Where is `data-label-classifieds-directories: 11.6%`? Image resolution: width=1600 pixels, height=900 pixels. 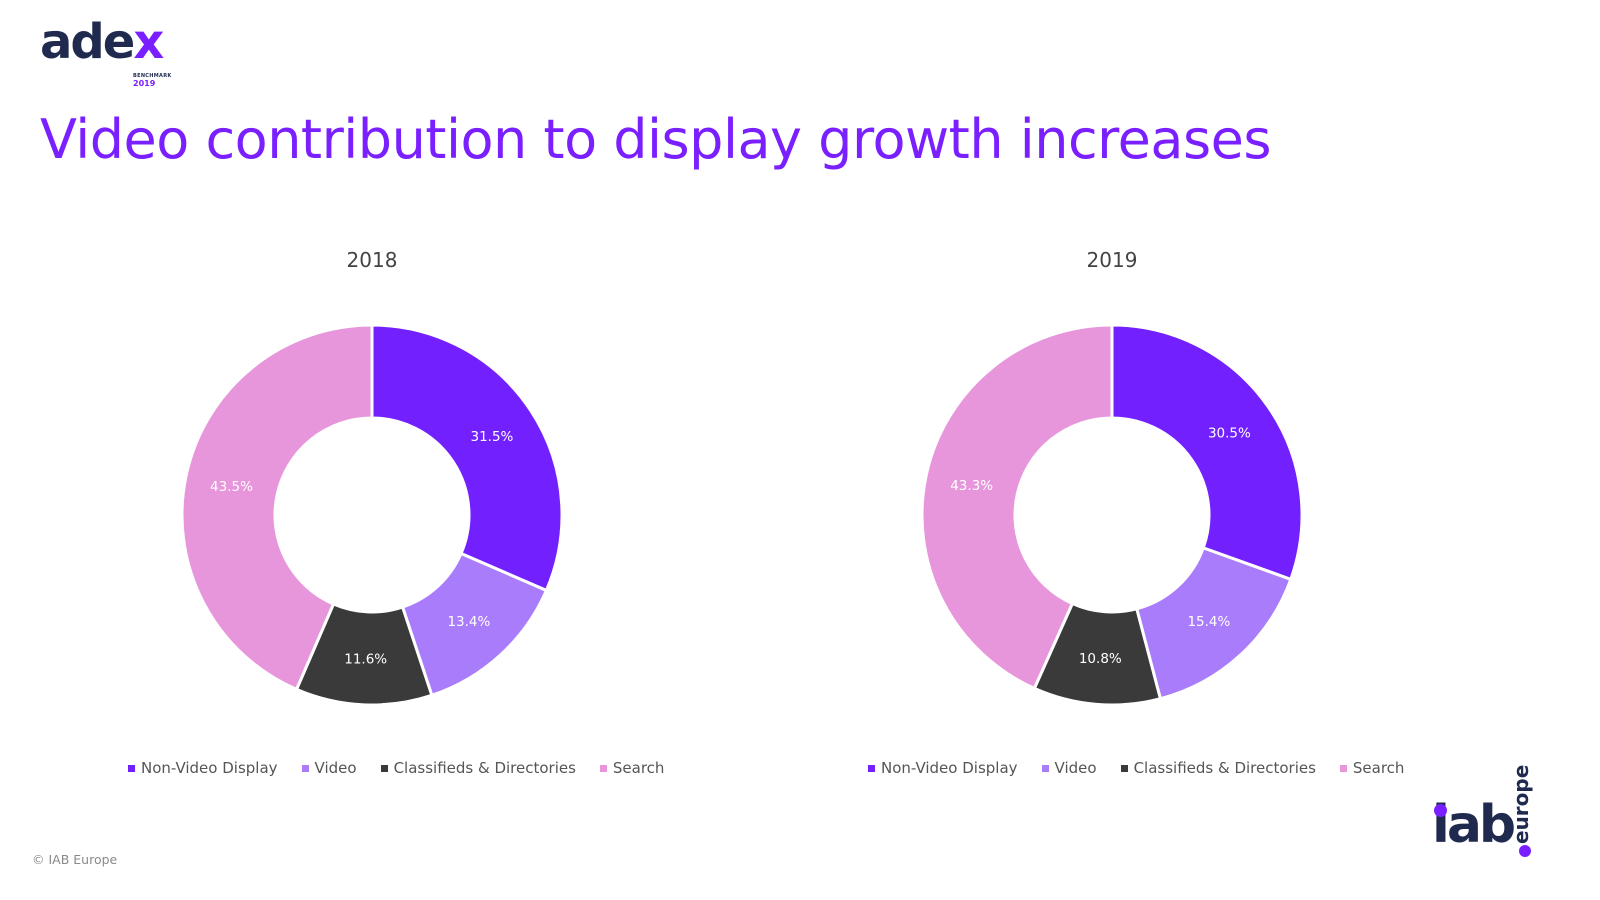 data-label-classifieds-directories: 11.6% is located at coordinates (365, 659).